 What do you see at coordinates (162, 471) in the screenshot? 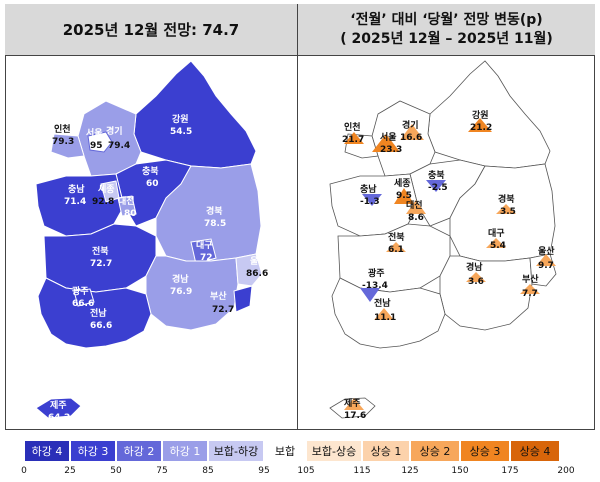
I see `tick: 75` at bounding box center [162, 471].